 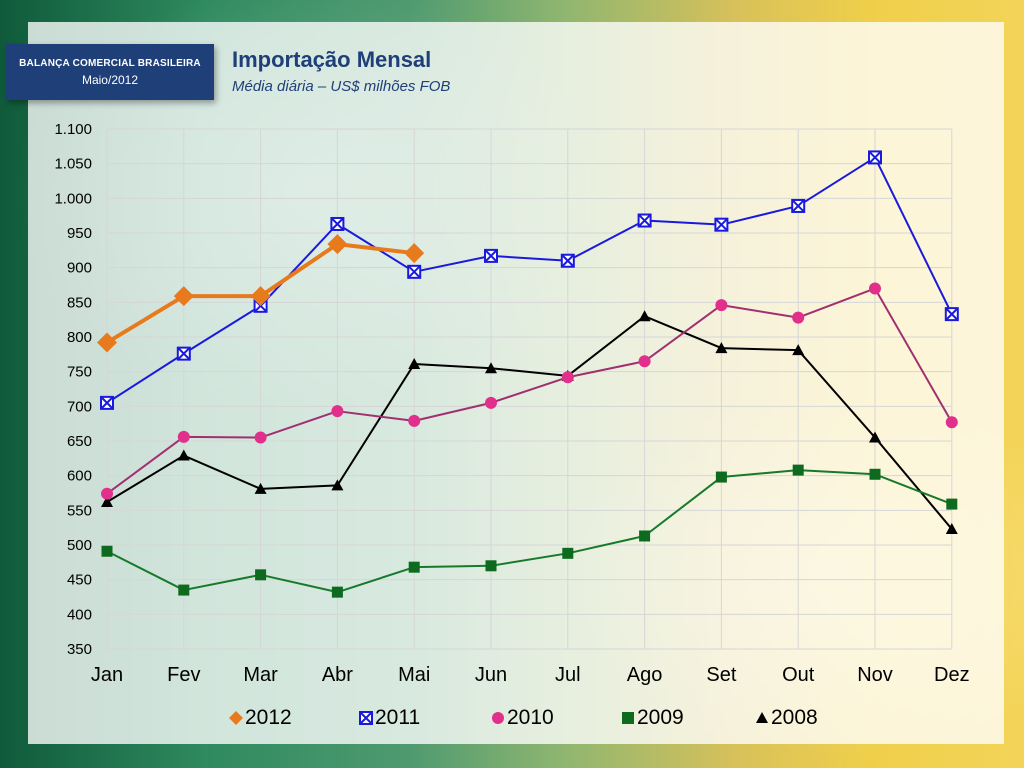 What do you see at coordinates (73, 164) in the screenshot?
I see `y-tick-label: 1.050` at bounding box center [73, 164].